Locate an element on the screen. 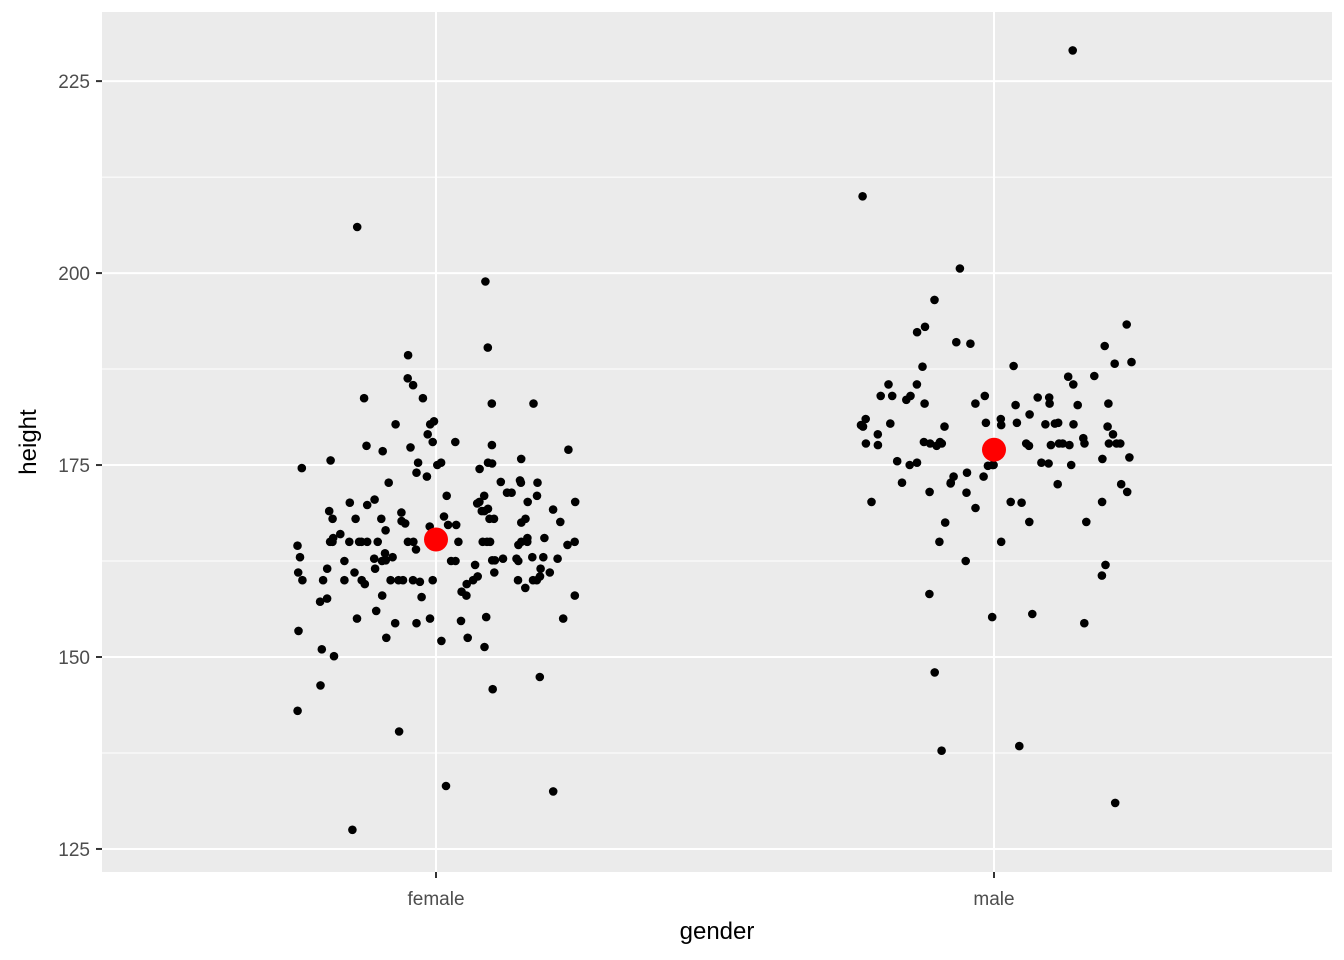 The image size is (1344, 960). y-tick-label: 225 is located at coordinates (74, 82).